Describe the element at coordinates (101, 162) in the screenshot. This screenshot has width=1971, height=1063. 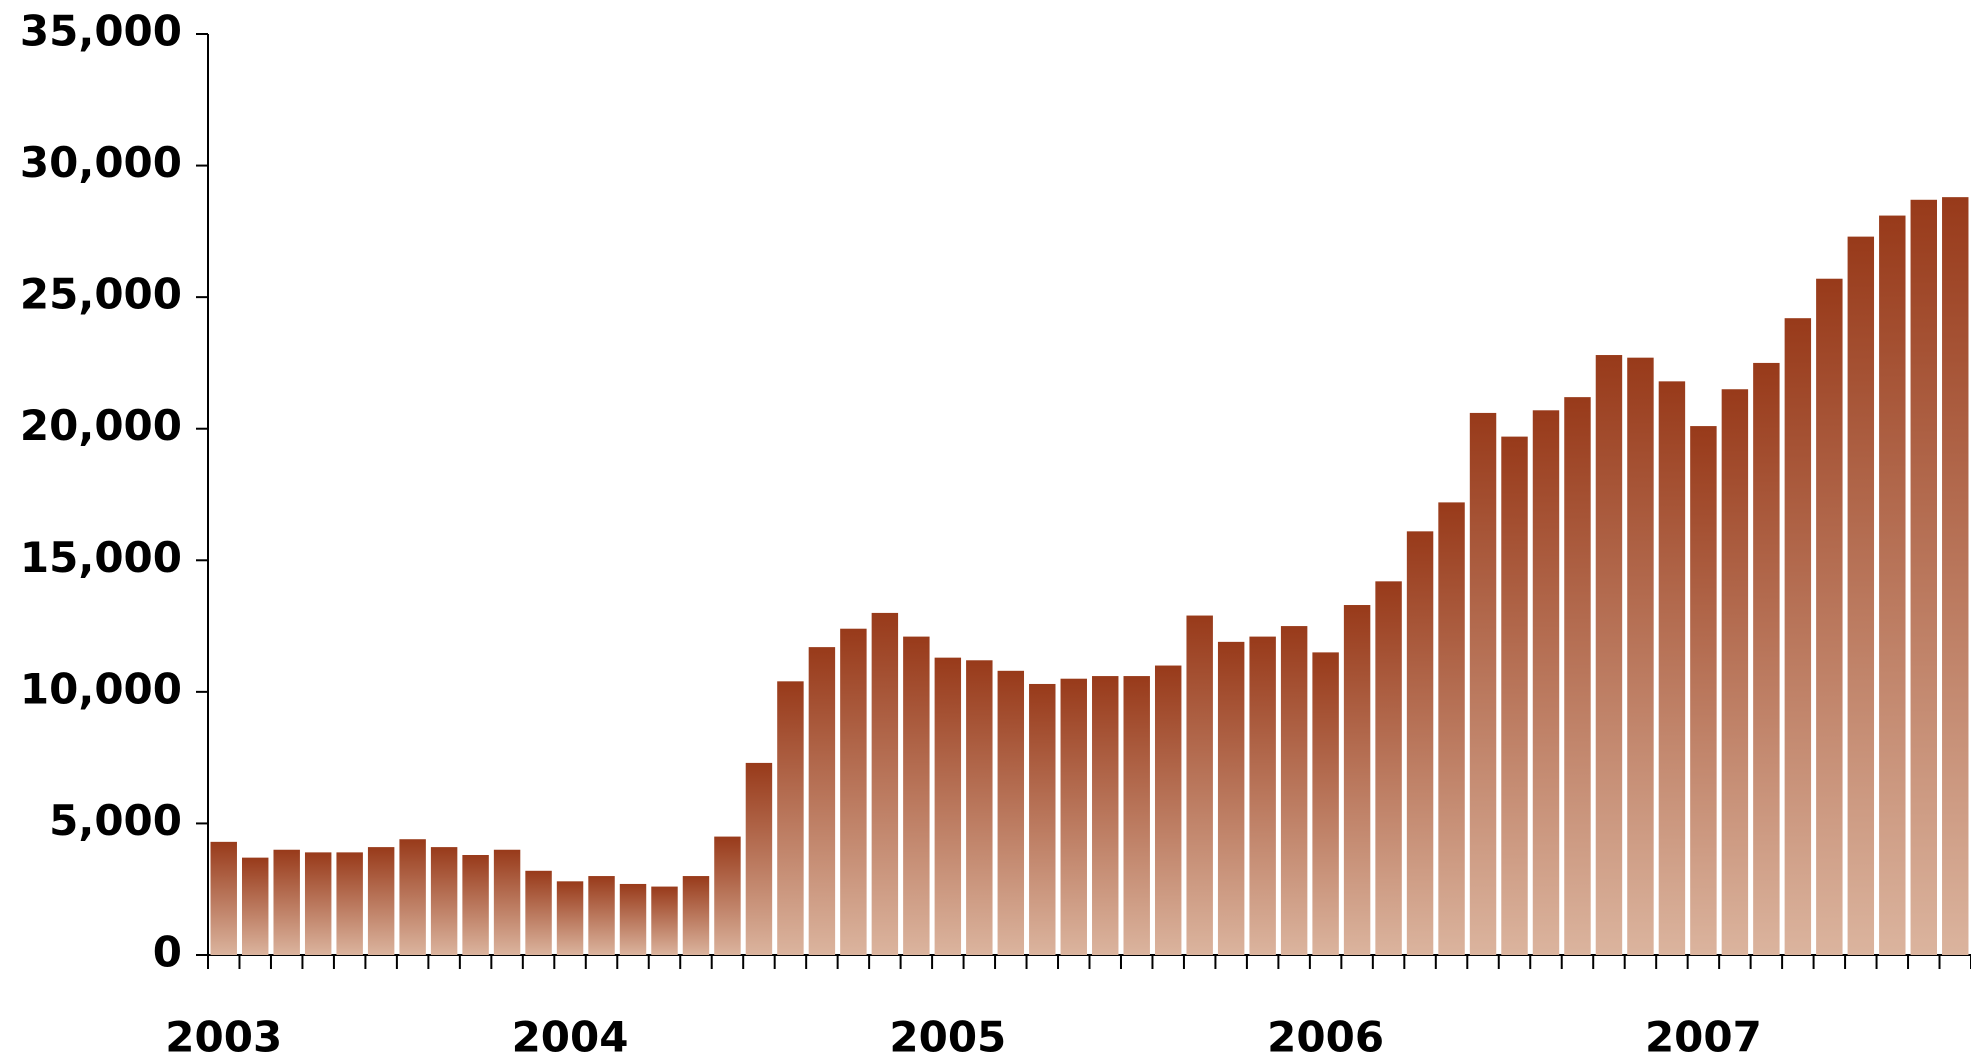
I see `y-tick-label: 30,000` at that location.